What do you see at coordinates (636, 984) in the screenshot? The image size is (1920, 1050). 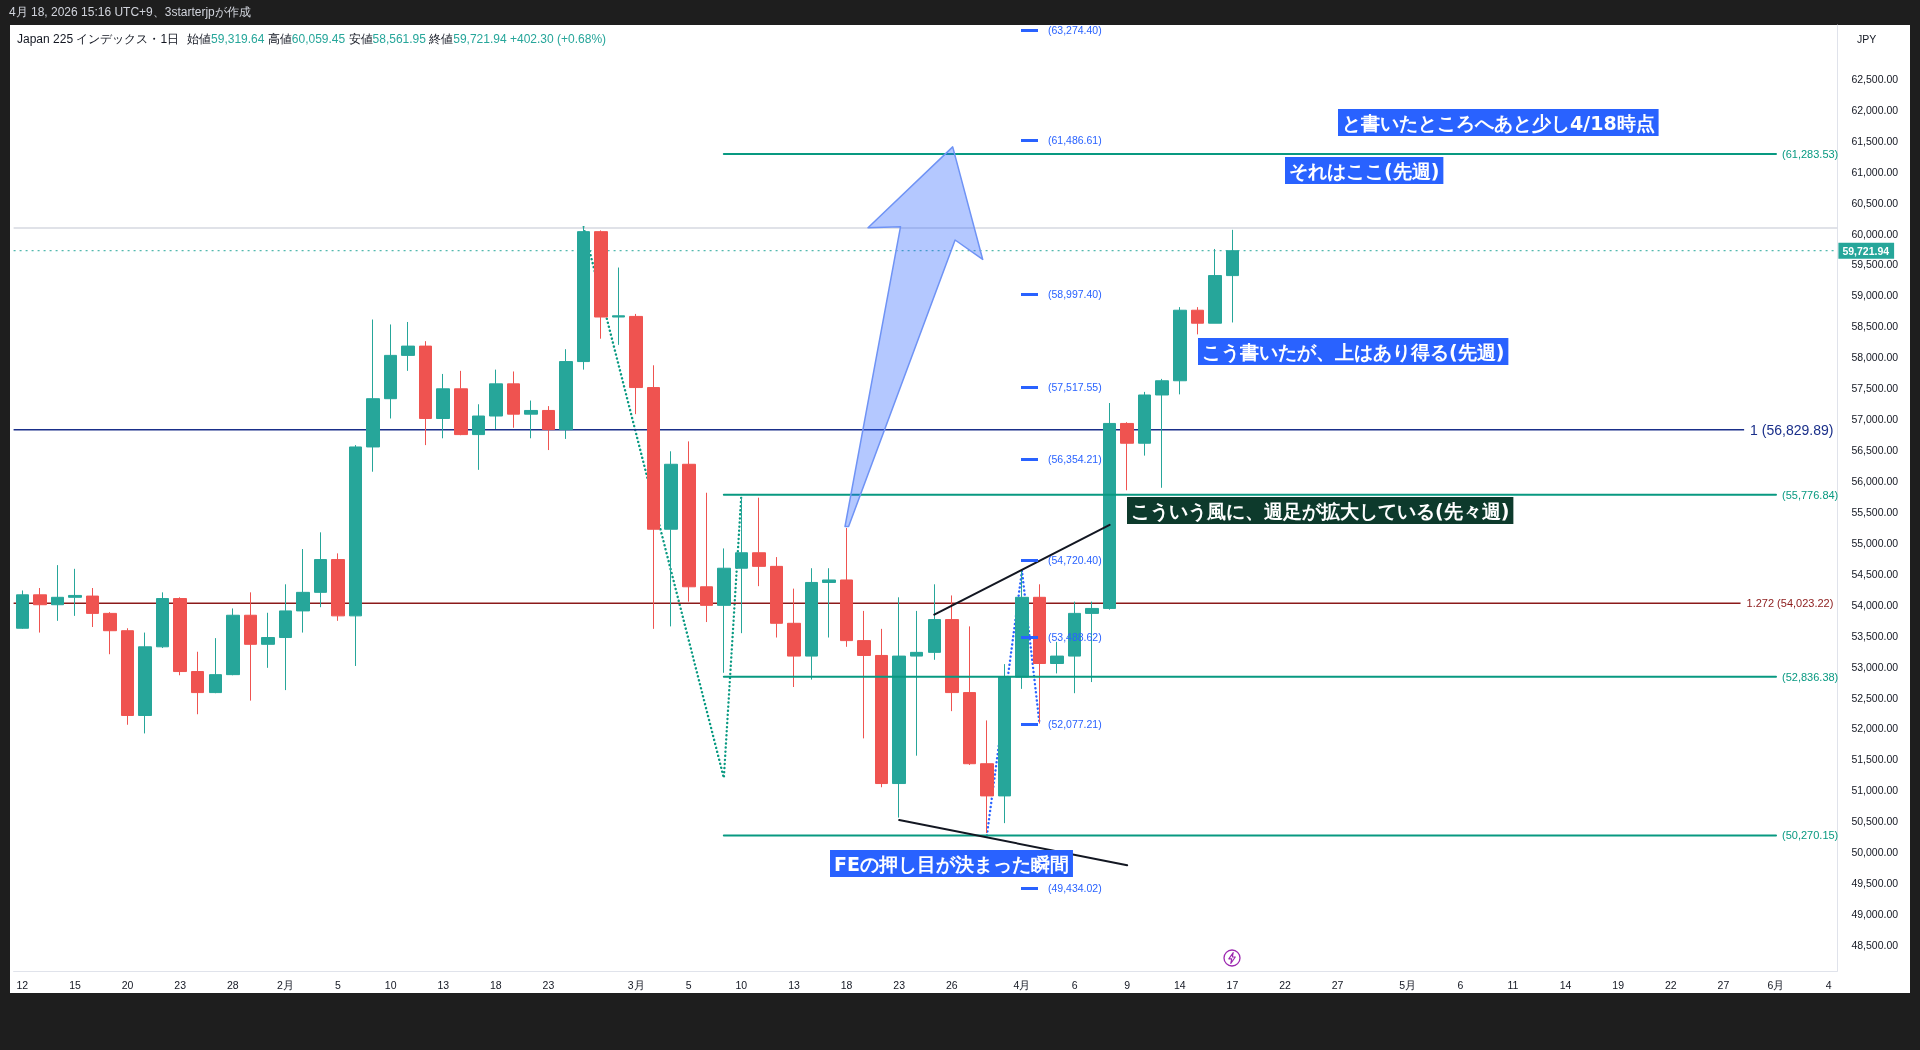 I see `x-tick-label: 3月` at bounding box center [636, 984].